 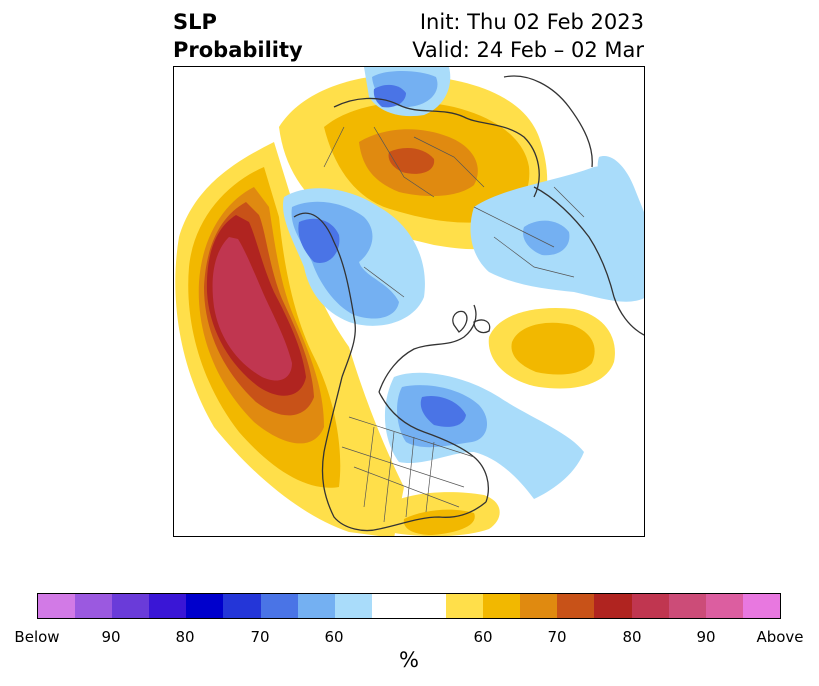 I want to click on colorbar-tick-below-70: 70, so click(x=260, y=637).